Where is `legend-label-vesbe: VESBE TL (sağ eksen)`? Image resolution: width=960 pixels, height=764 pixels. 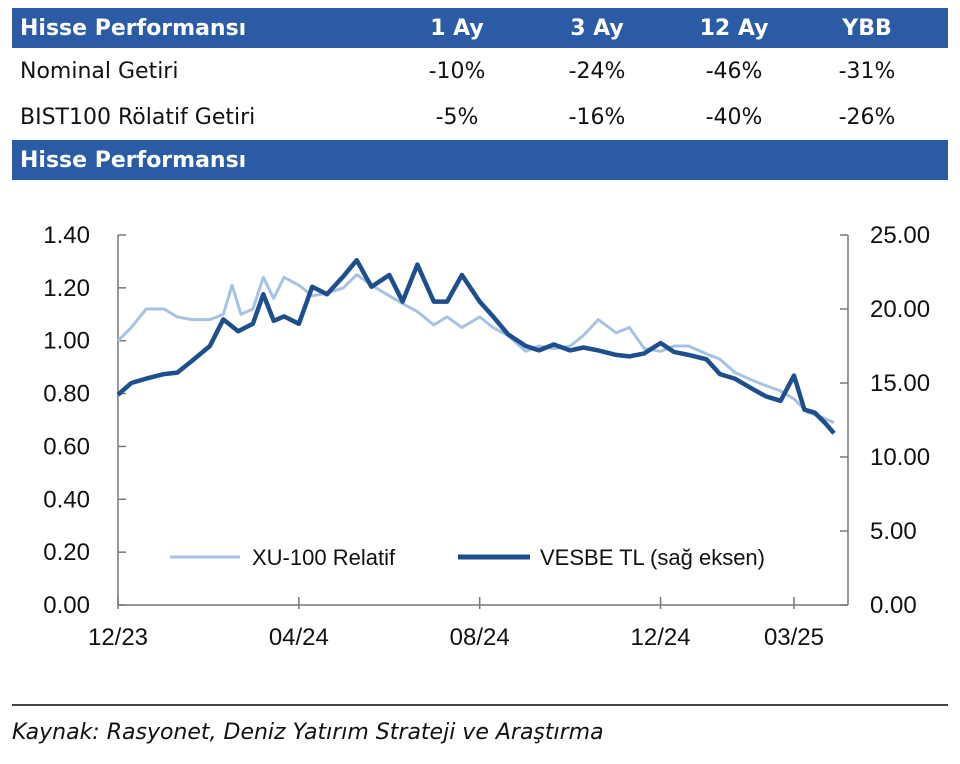 legend-label-vesbe: VESBE TL (sağ eksen) is located at coordinates (652, 557).